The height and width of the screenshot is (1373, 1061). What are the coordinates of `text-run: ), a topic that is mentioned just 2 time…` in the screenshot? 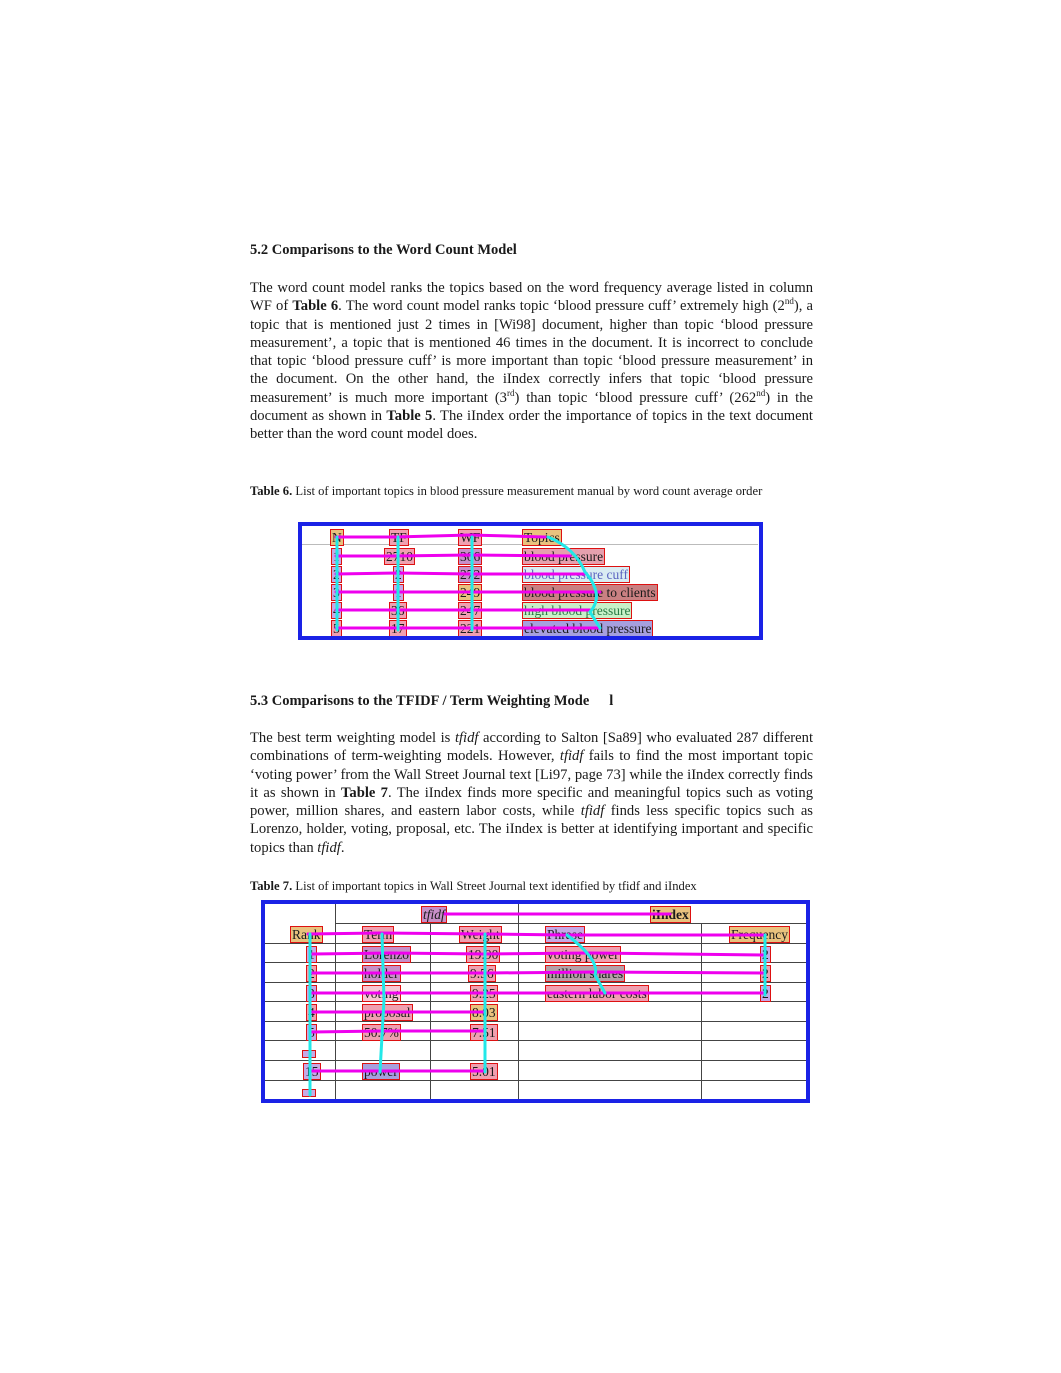 It's located at (531, 352).